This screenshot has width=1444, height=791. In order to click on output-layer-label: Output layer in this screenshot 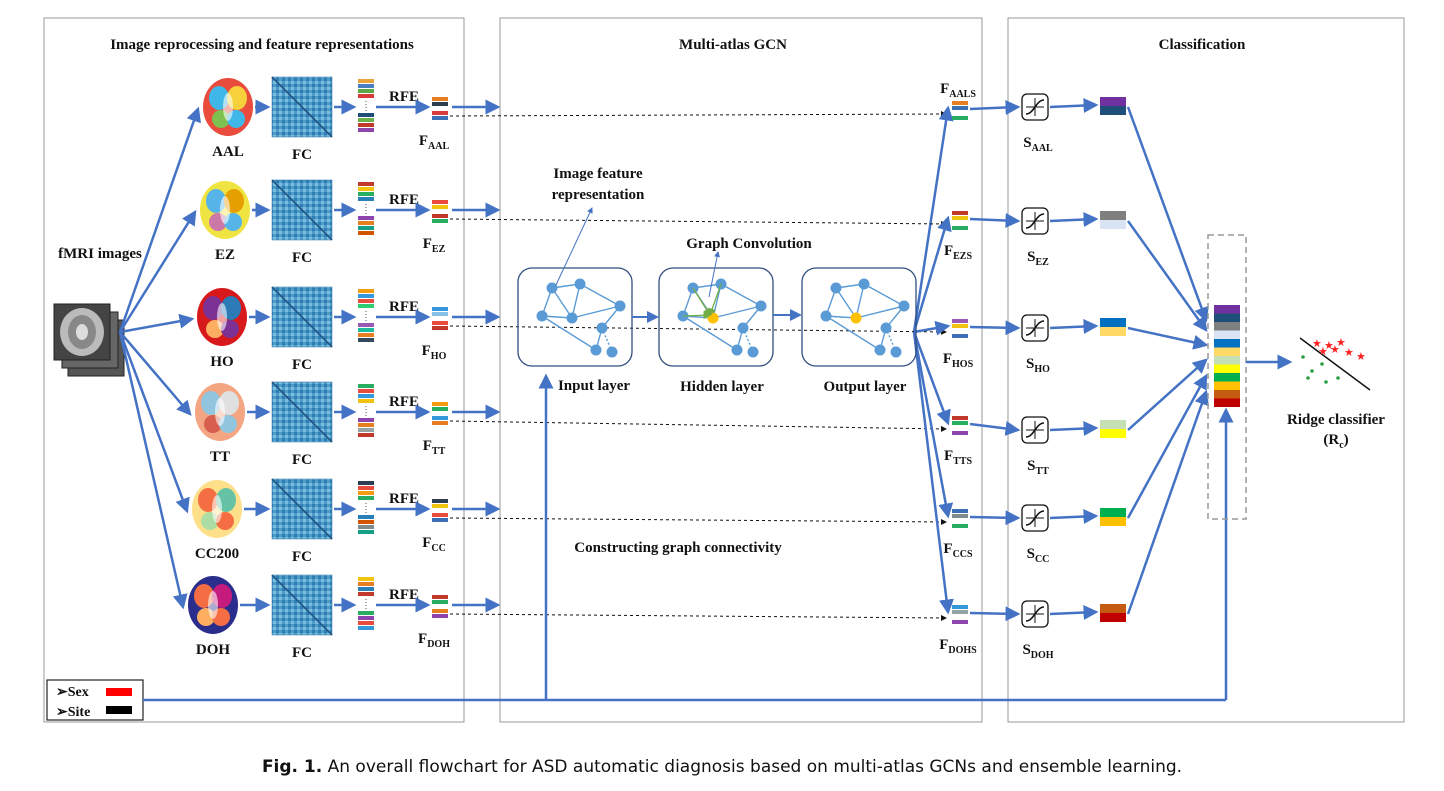, I will do `click(865, 387)`.